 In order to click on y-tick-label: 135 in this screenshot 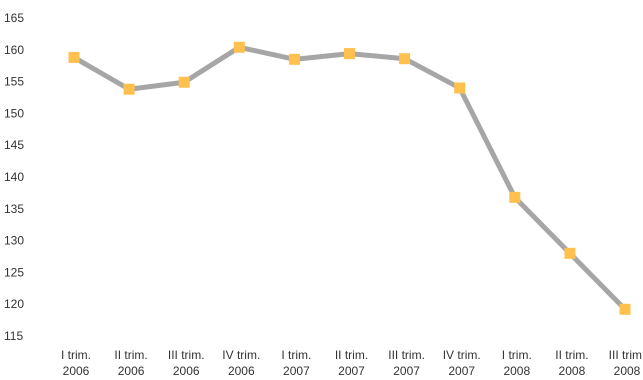, I will do `click(14, 209)`.